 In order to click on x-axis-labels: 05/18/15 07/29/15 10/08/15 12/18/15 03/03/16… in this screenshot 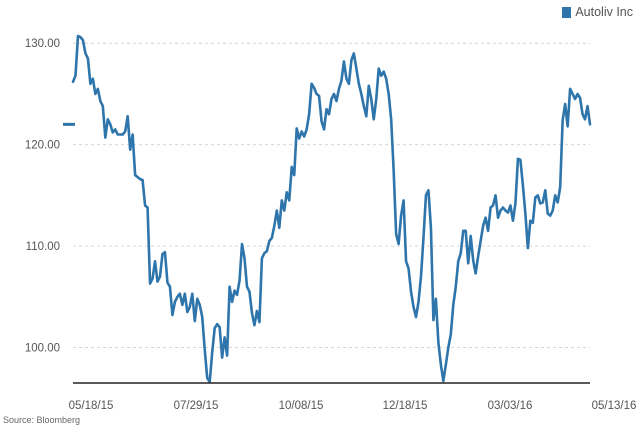, I will do `click(353, 406)`.